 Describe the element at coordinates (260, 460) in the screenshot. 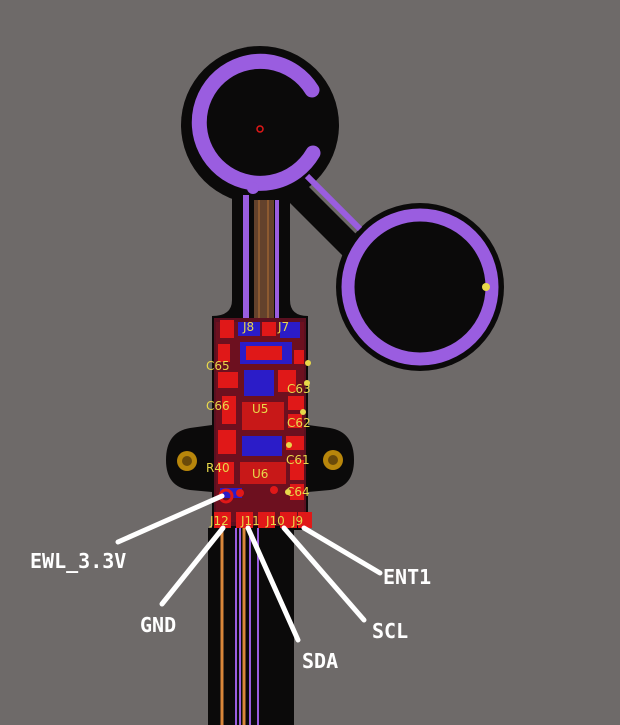

I see `mounting-holes` at that location.